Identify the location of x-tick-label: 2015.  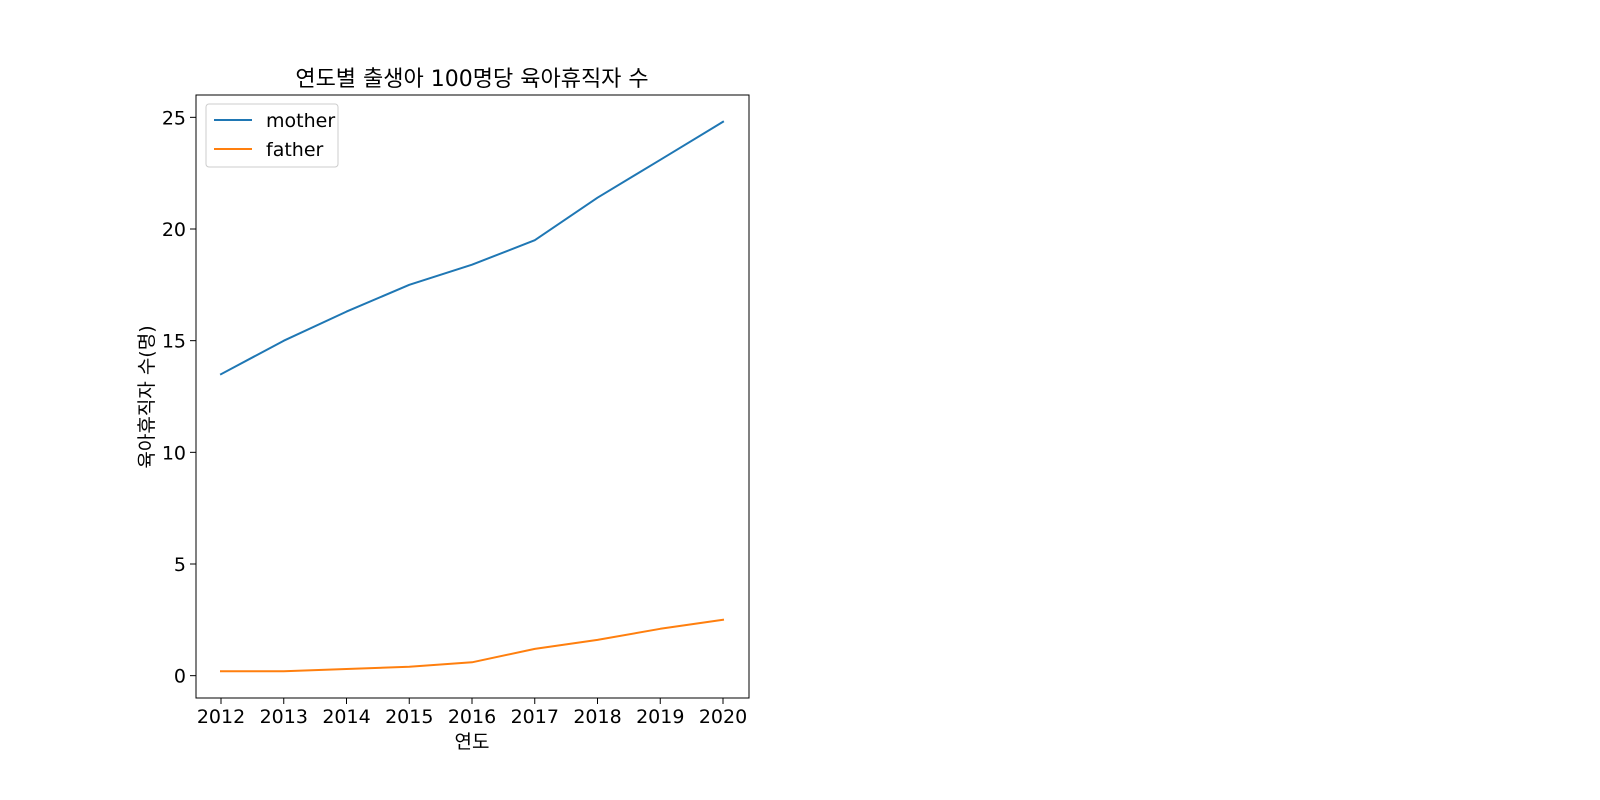
(409, 717).